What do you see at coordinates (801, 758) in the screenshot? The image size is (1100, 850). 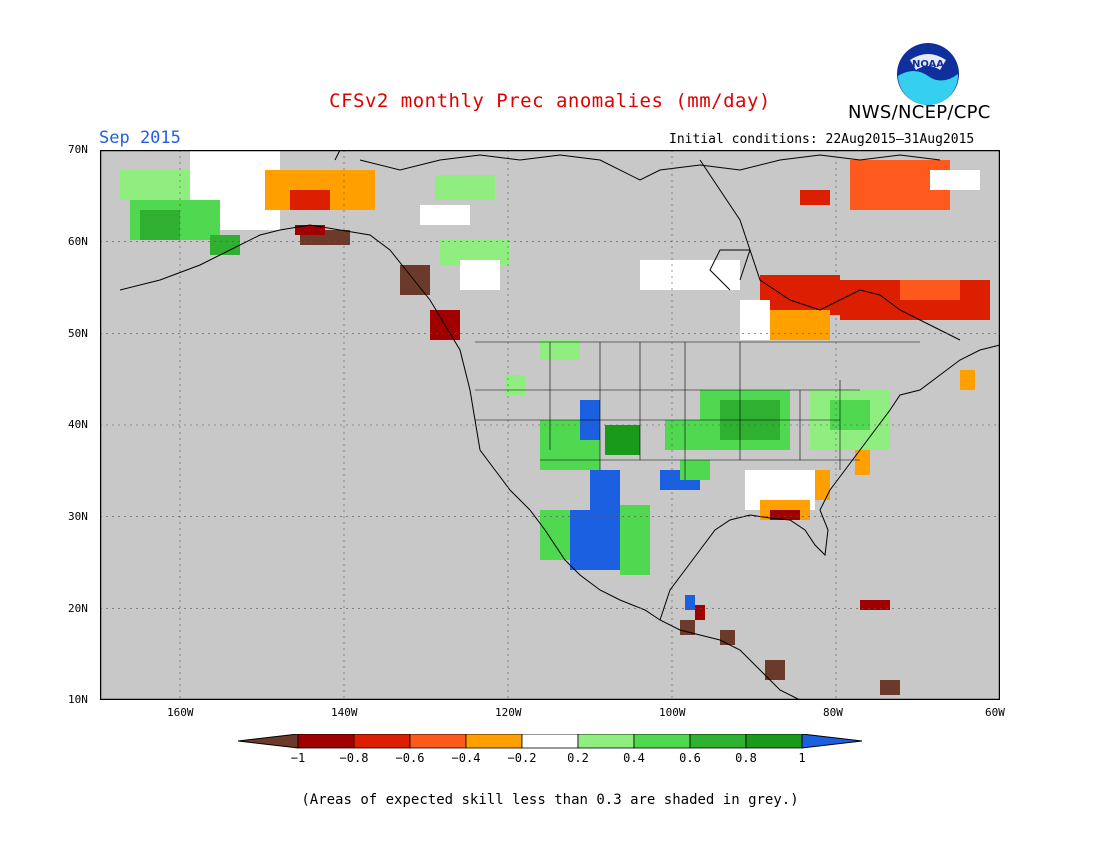 I see `colorbar-tick-label: 1` at bounding box center [801, 758].